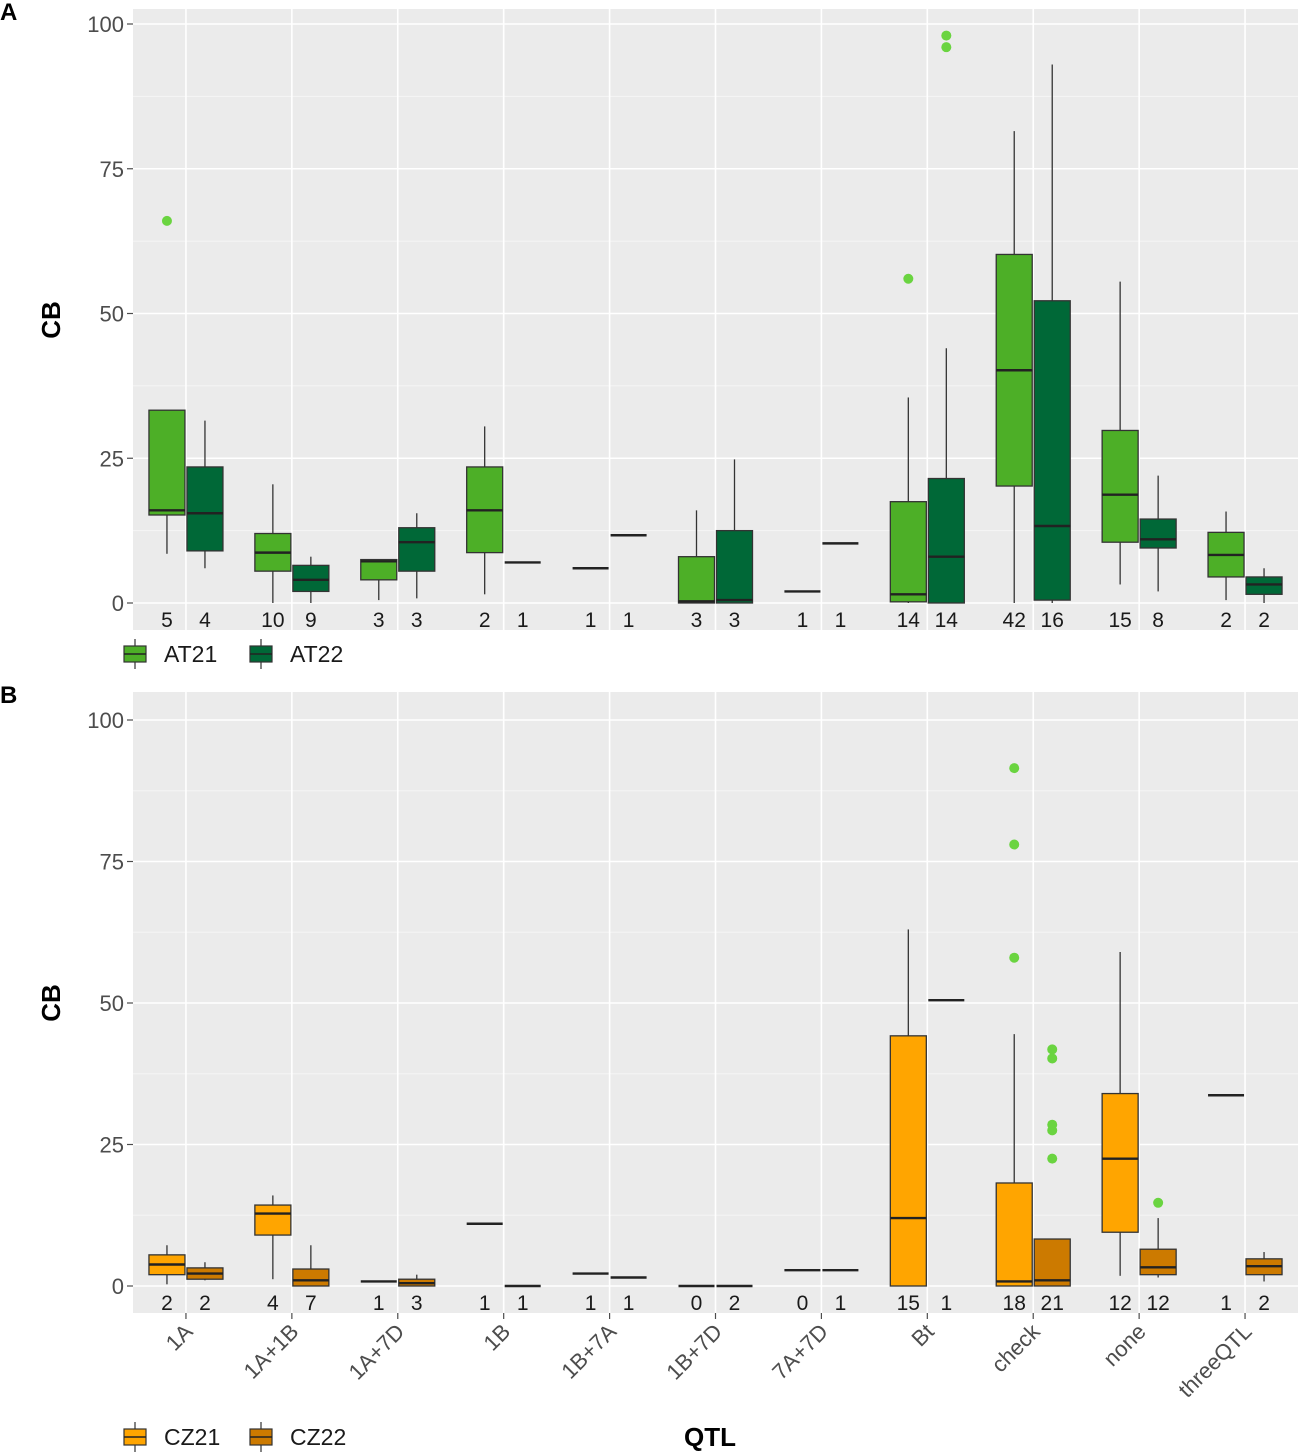 This screenshot has width=1299, height=1456. I want to click on count-label-cz21-1a-1b: 4, so click(273, 1303).